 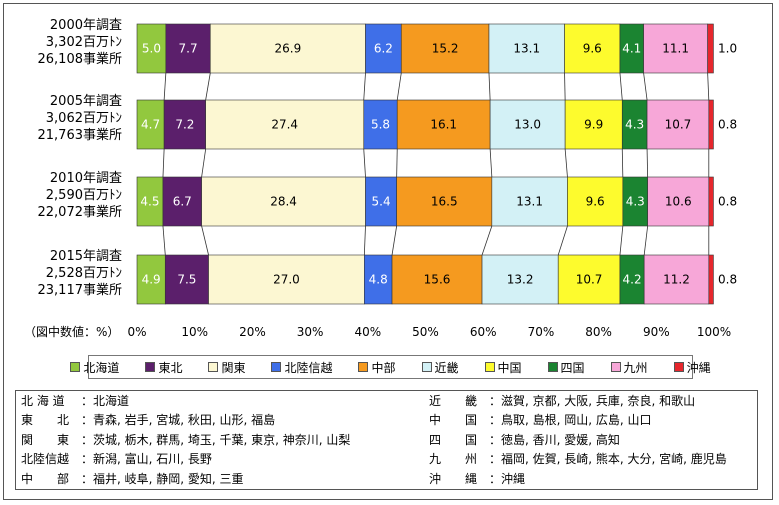 I want to click on row-label-2-2: 22,072事業所, so click(x=80, y=212).